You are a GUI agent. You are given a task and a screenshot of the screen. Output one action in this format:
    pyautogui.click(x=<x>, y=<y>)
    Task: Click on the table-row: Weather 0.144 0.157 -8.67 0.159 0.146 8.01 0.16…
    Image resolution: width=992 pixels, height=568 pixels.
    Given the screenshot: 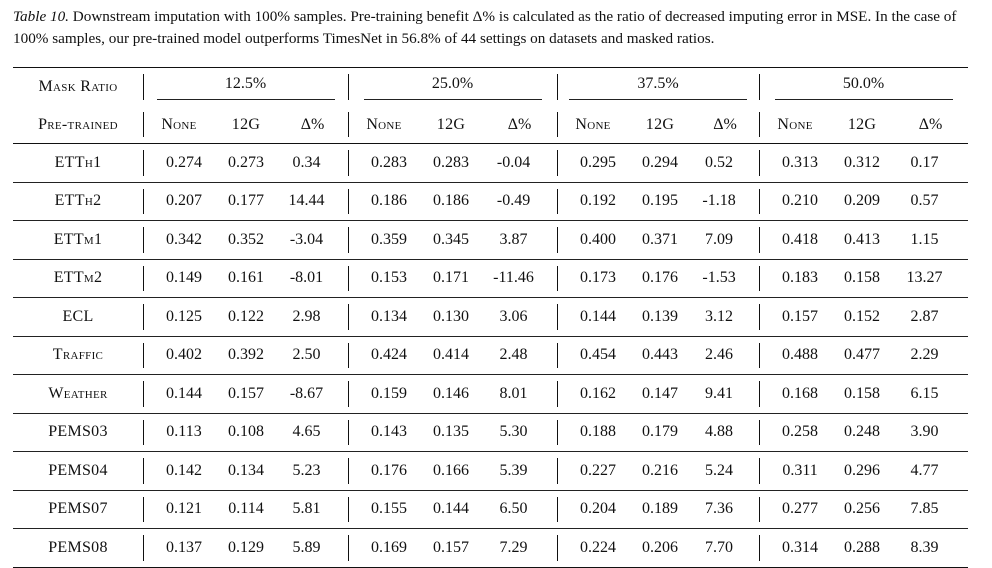 What is the action you would take?
    pyautogui.click(x=491, y=394)
    